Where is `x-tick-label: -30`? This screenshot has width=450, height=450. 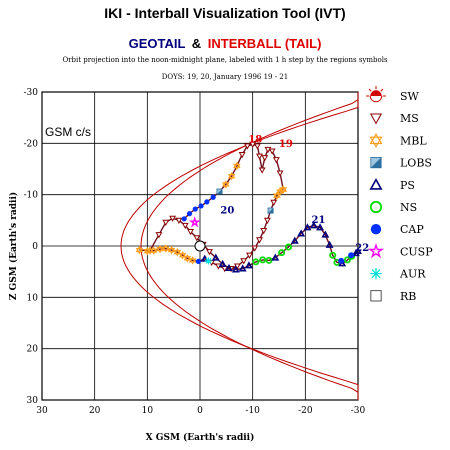 x-tick-label: -30 is located at coordinates (358, 411).